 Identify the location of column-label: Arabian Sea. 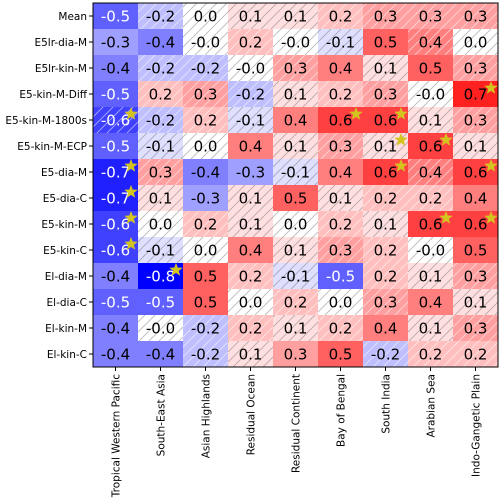
(432, 406).